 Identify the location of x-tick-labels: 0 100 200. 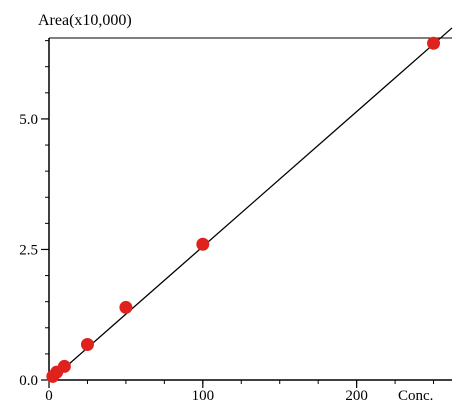
(206, 395).